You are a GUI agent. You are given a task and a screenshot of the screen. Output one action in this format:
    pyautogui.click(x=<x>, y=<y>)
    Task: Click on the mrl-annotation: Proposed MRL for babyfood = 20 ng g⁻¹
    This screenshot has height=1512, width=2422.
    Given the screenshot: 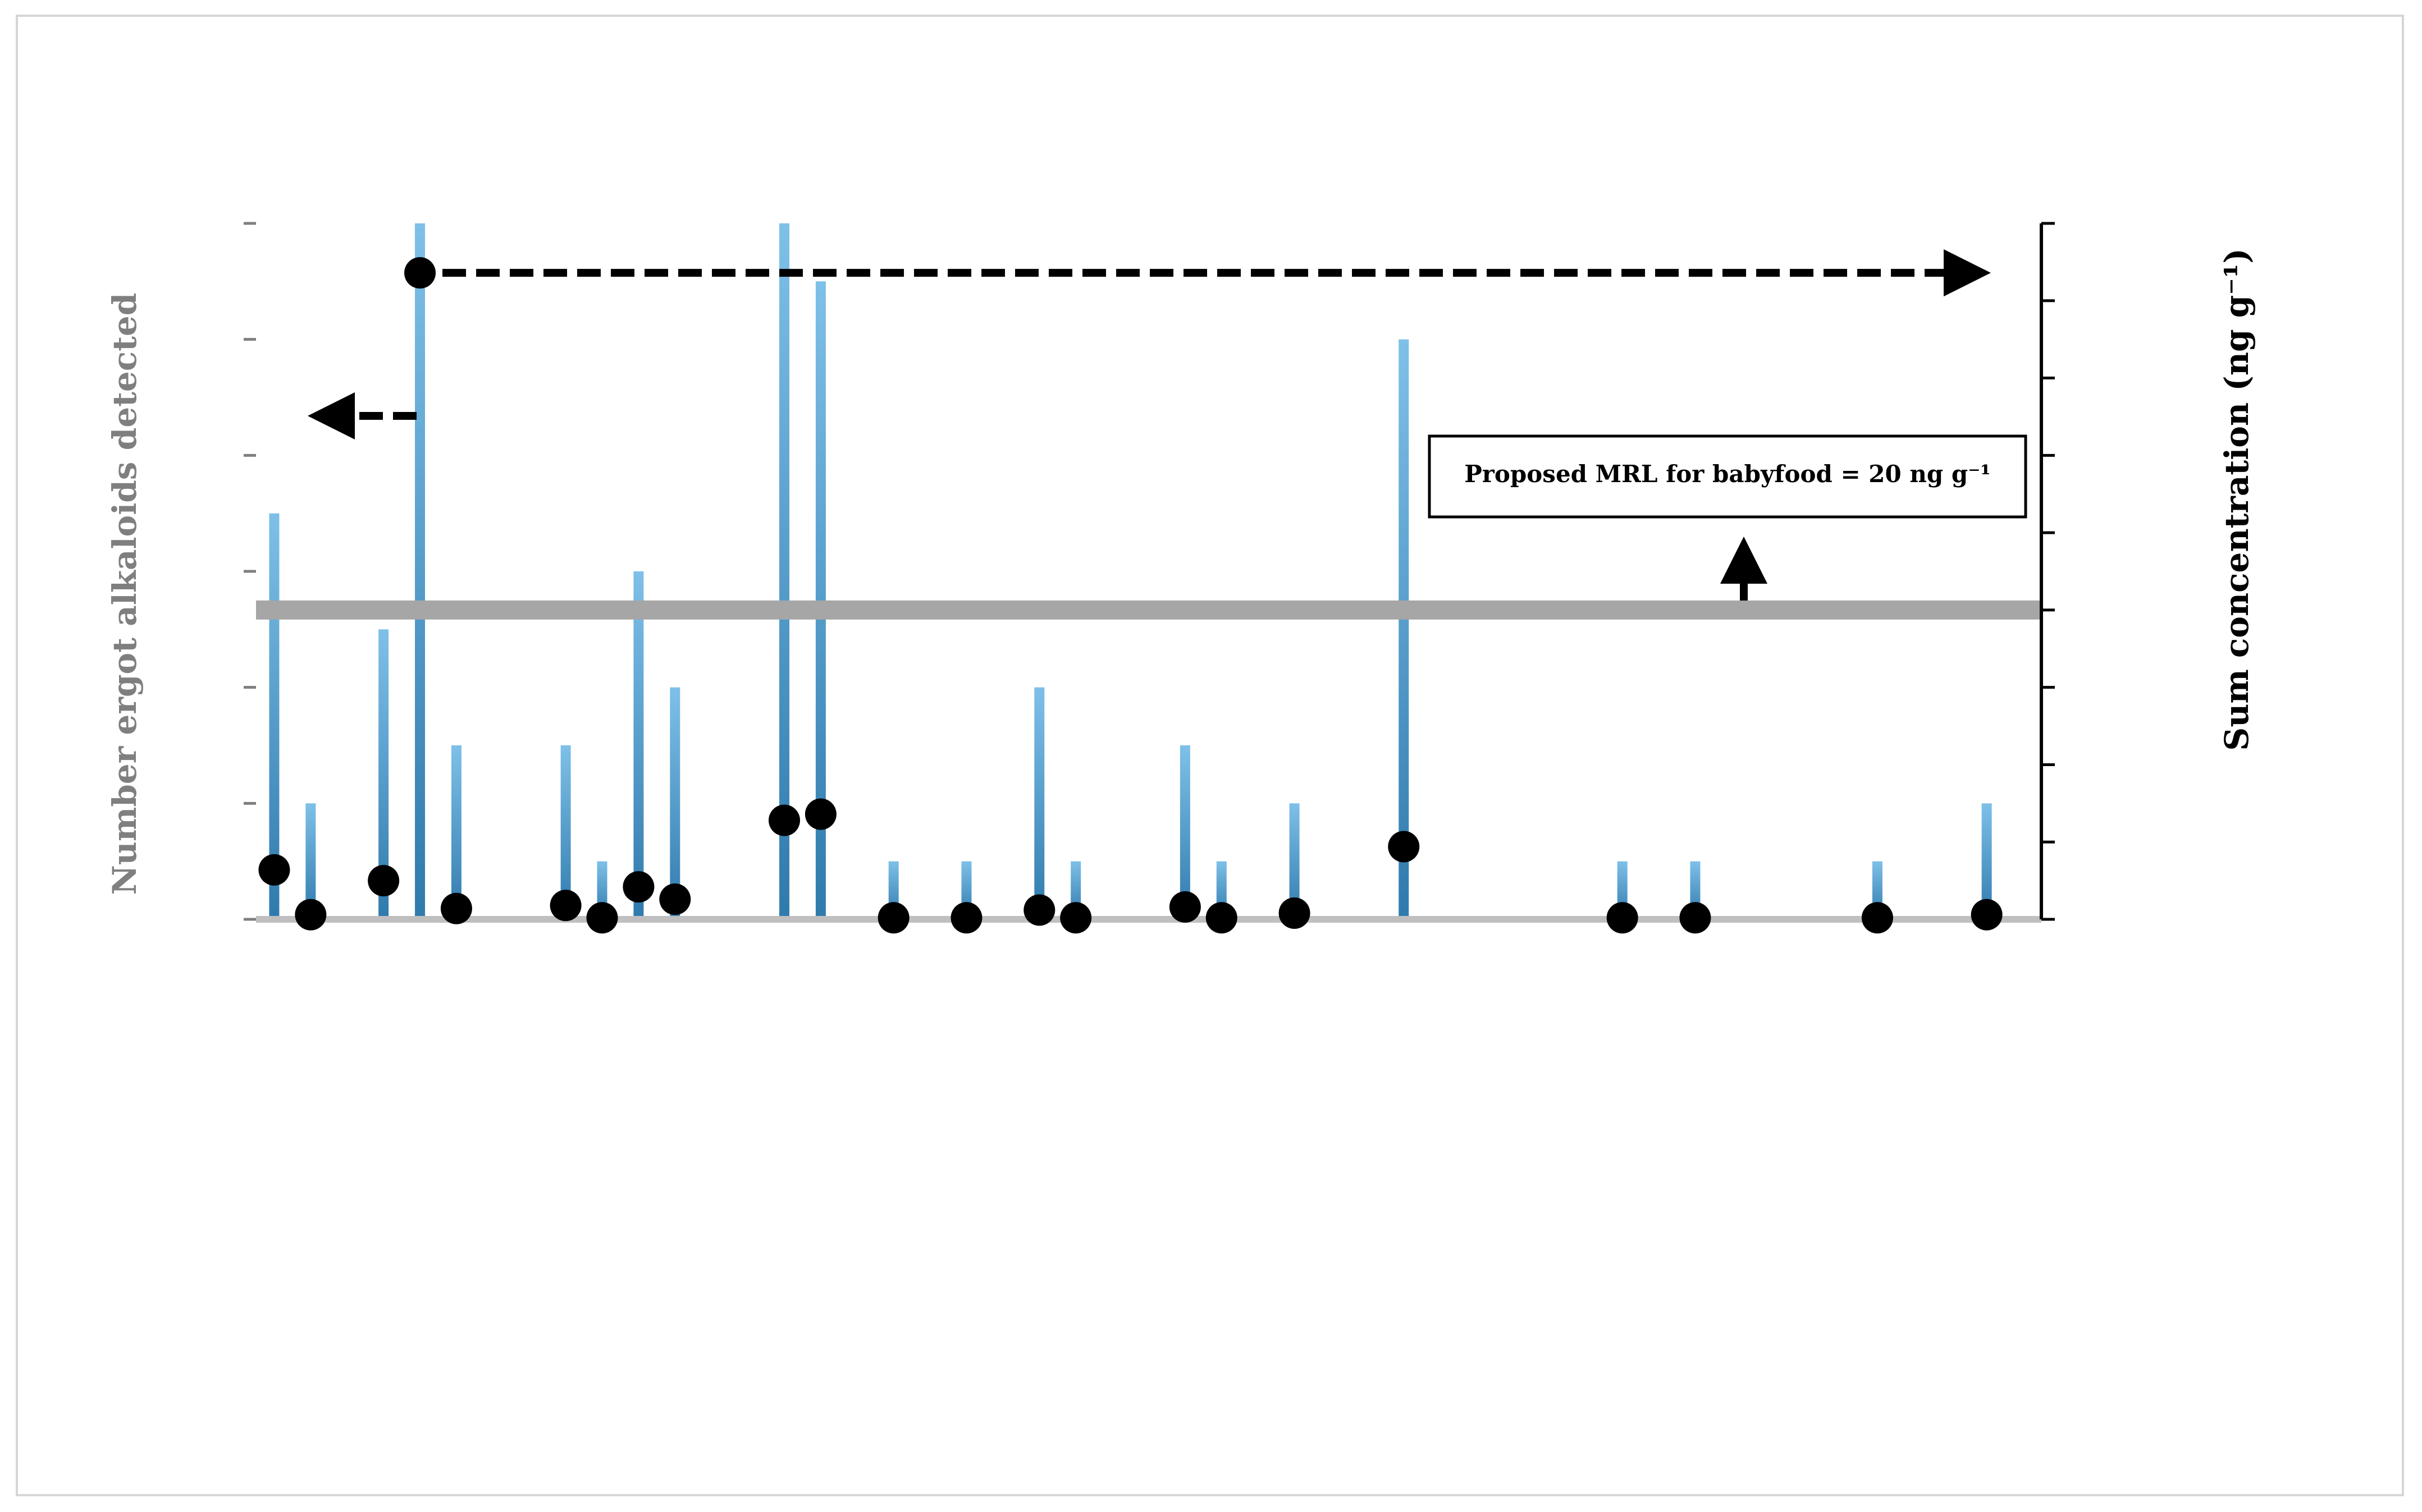 What is the action you would take?
    pyautogui.click(x=1727, y=477)
    